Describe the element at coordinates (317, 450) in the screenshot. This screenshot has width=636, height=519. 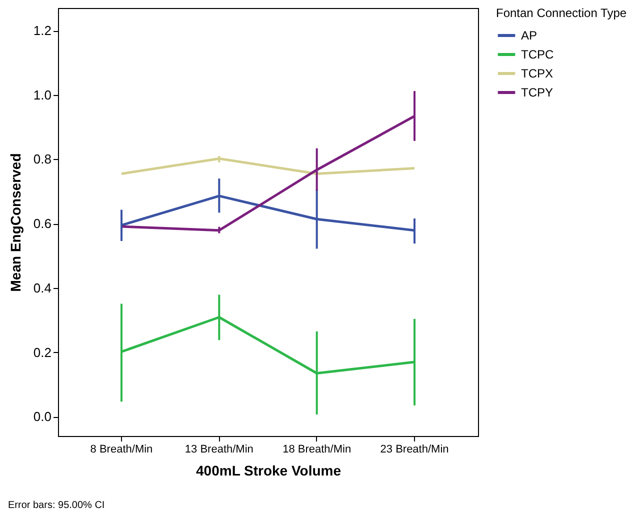
I see `x-tick-label: 18 Breath/Min` at that location.